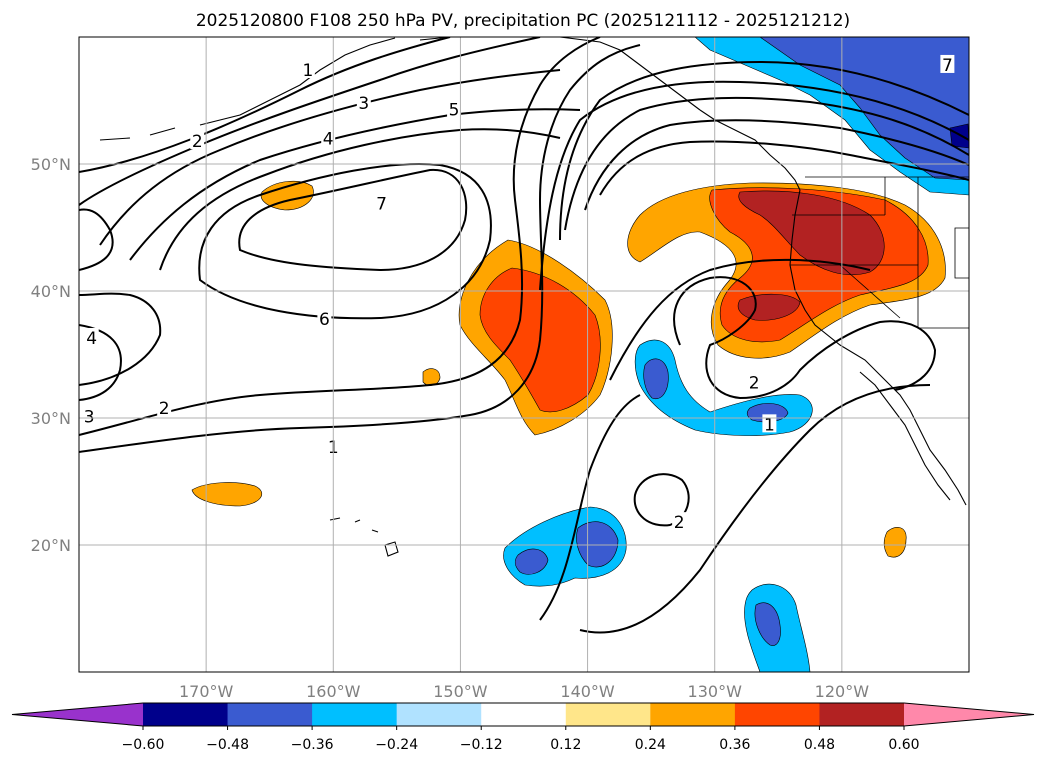 The width and height of the screenshot is (1047, 765). I want to click on lat-tick-label: 40°N, so click(51, 291).